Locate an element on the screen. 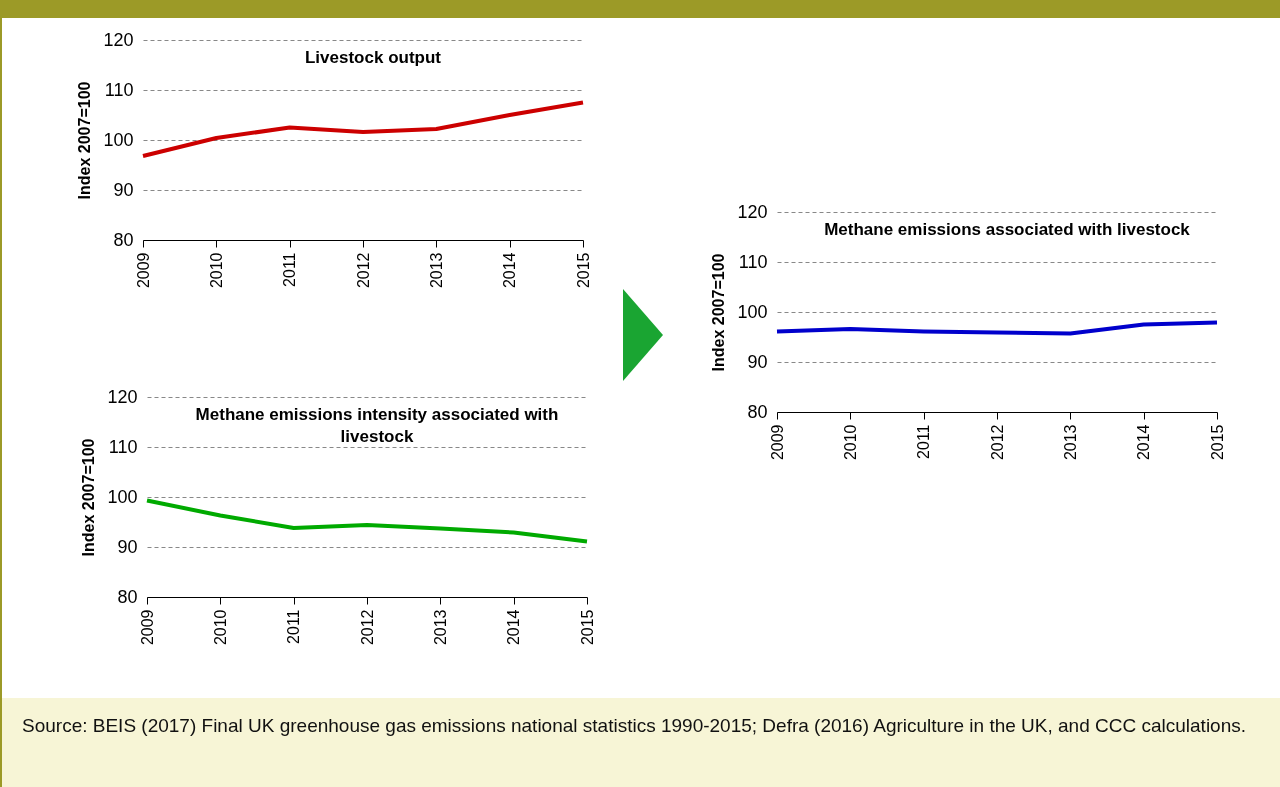  chart-title: Methane emissions associated with livestock is located at coordinates (1007, 230).